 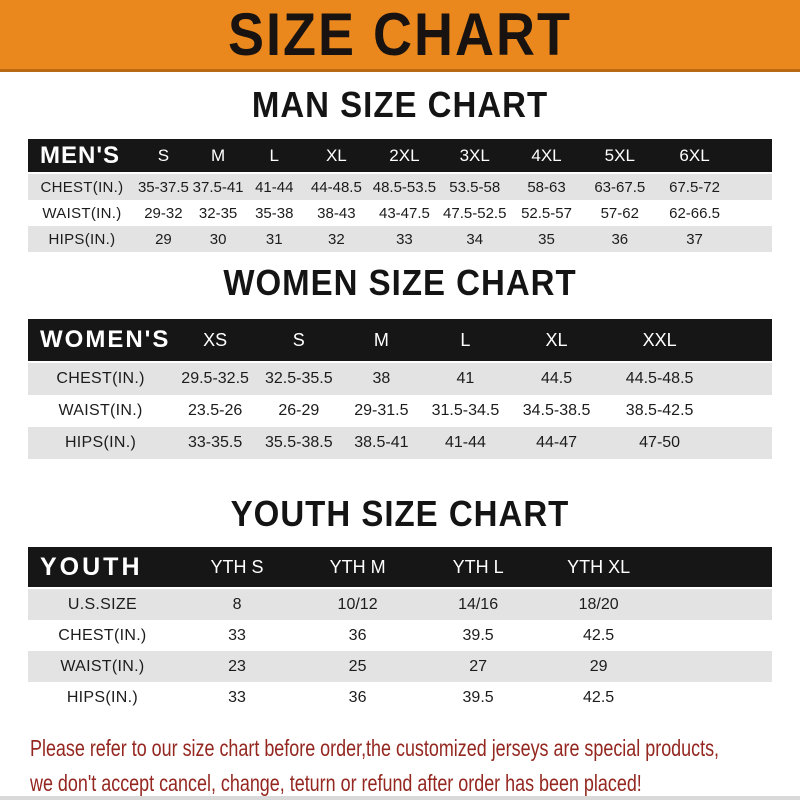 I want to click on measurement-row: HIPS(IN.) 33 36 39.5 42.5, so click(x=400, y=697).